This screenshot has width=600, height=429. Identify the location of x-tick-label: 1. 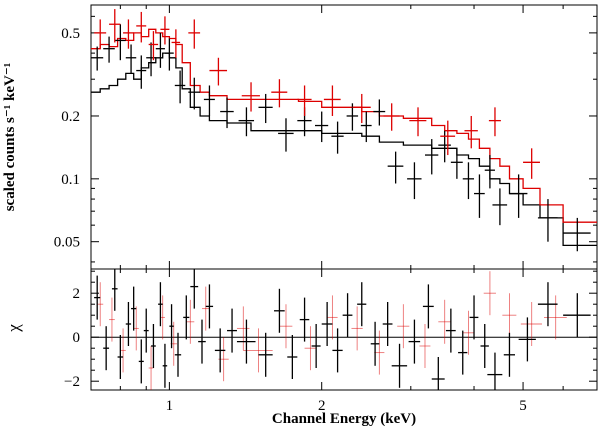
(170, 406).